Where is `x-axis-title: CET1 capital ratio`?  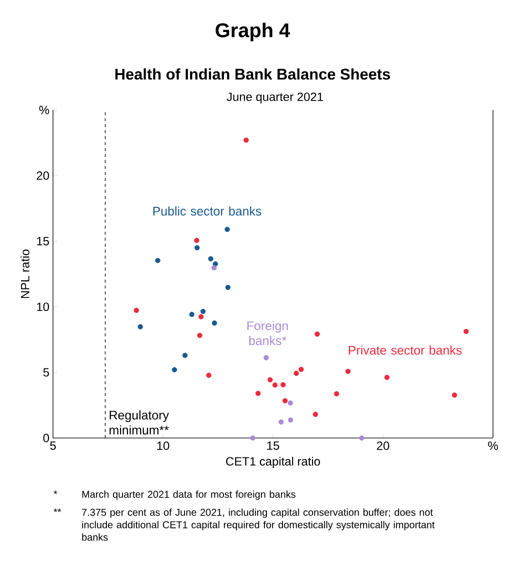
x-axis-title: CET1 capital ratio is located at coordinates (273, 462).